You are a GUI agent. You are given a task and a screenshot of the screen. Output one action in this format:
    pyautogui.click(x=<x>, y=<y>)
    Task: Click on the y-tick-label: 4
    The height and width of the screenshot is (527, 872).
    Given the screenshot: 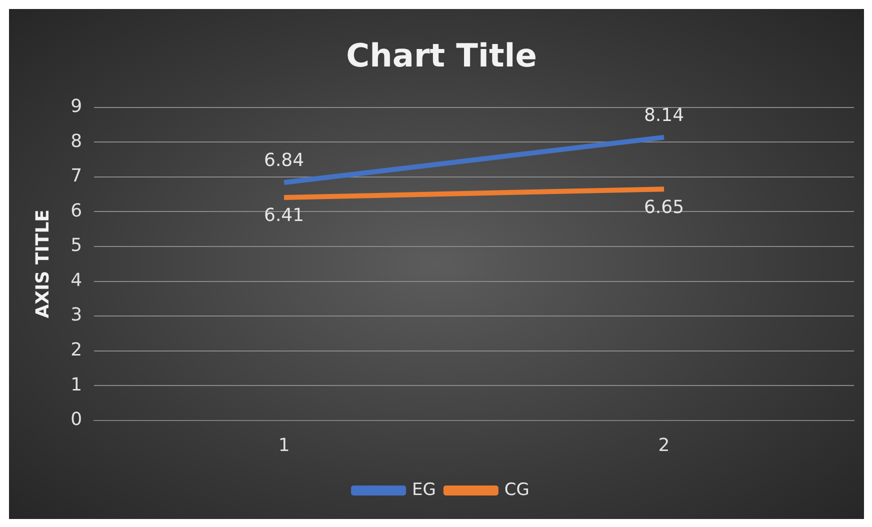 What is the action you would take?
    pyautogui.click(x=76, y=280)
    